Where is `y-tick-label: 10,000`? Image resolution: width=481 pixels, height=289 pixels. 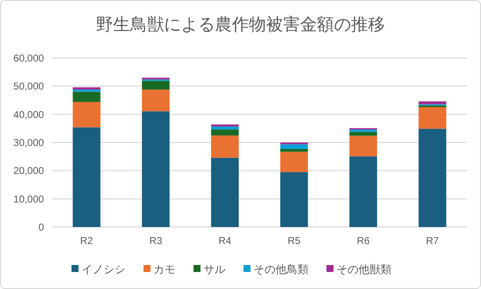 y-tick-label: 10,000 is located at coordinates (28, 200).